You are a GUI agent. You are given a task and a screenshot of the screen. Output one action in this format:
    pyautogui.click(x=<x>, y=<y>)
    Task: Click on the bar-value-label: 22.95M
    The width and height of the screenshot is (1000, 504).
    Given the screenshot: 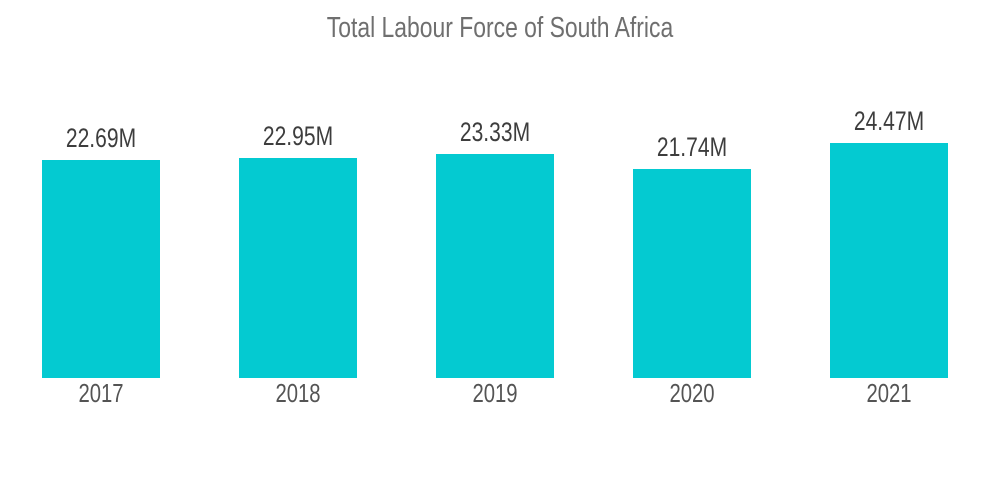 What is the action you would take?
    pyautogui.click(x=298, y=136)
    